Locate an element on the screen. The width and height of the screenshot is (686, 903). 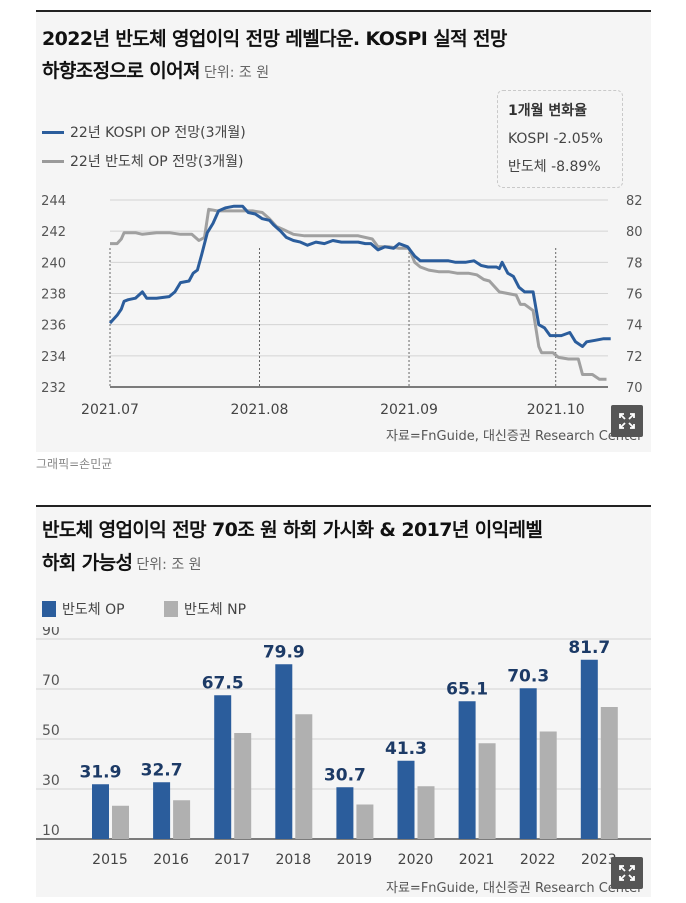
left-axis-tick: 232 is located at coordinates (53, 388).